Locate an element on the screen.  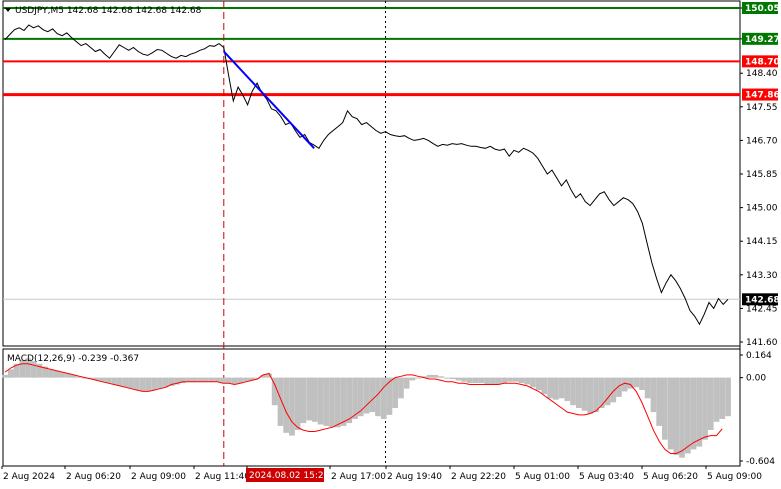
level-badges: 150.05 149.27 148.70 147.86 142.68 is located at coordinates (761, 154).